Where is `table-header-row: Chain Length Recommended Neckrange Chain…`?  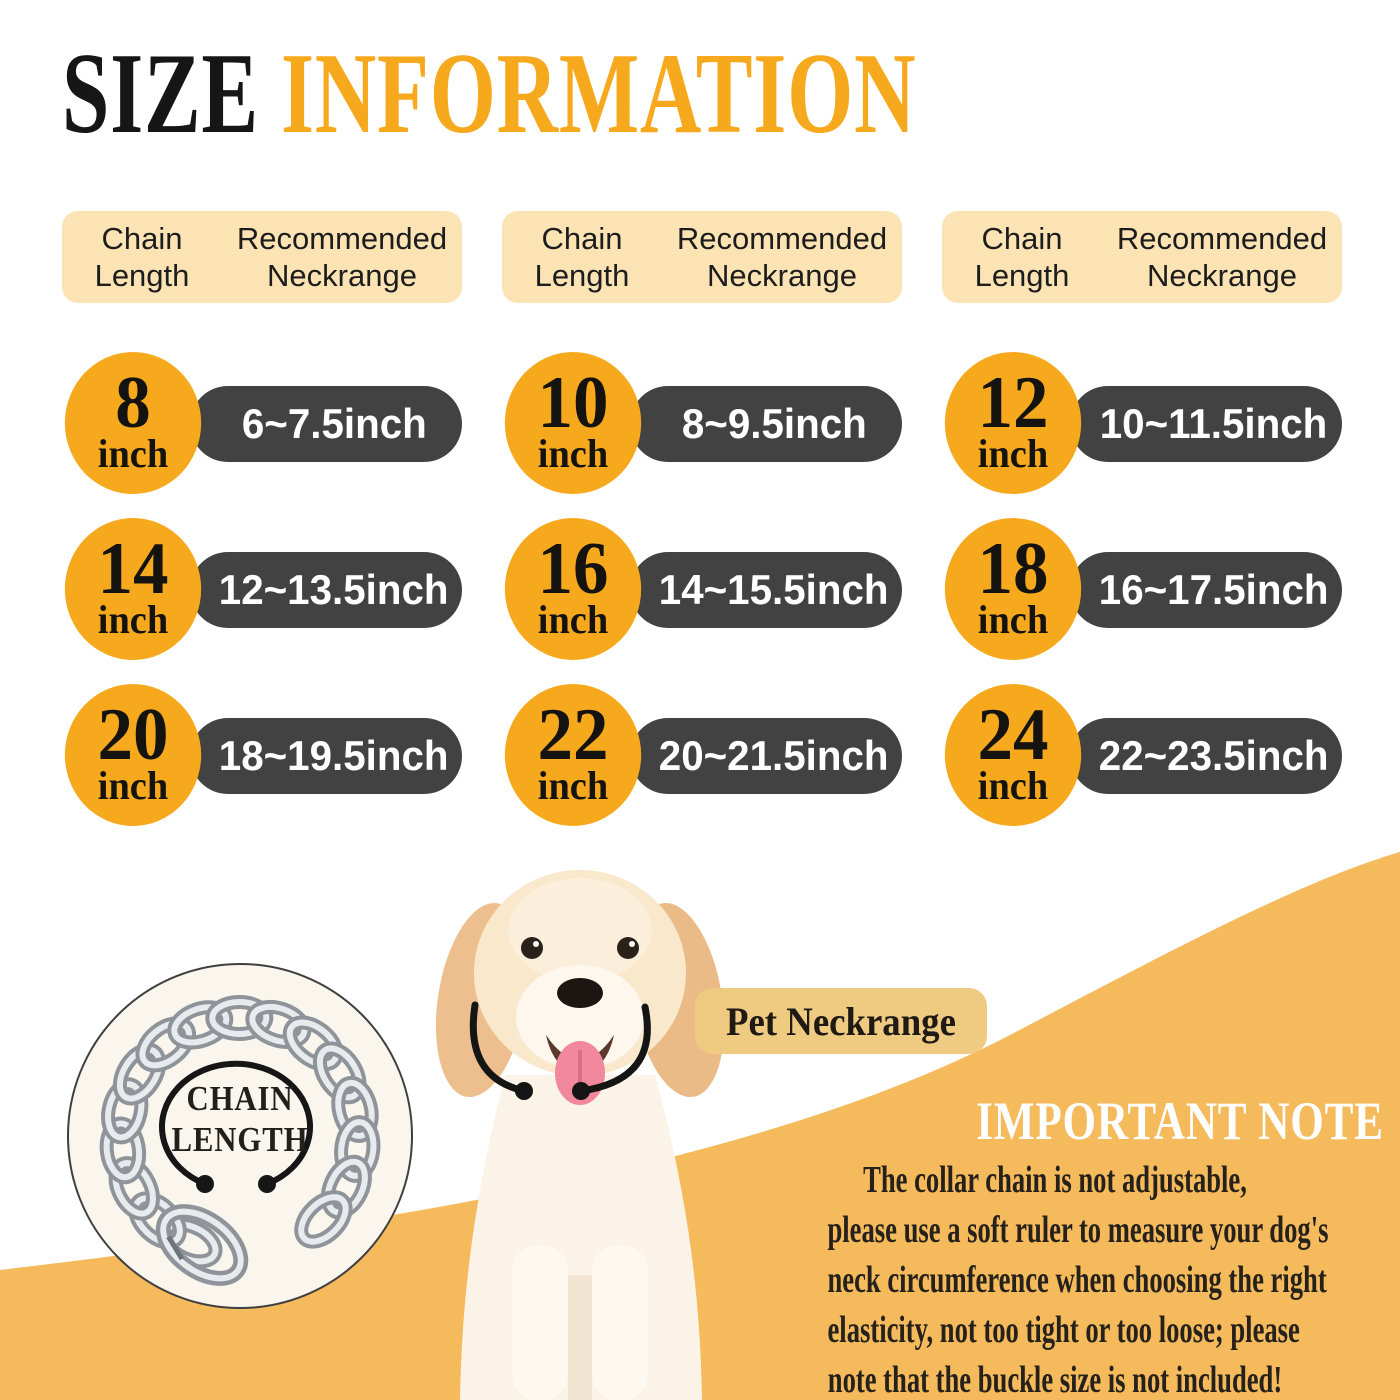 table-header-row: Chain Length Recommended Neckrange Chain… is located at coordinates (702, 257).